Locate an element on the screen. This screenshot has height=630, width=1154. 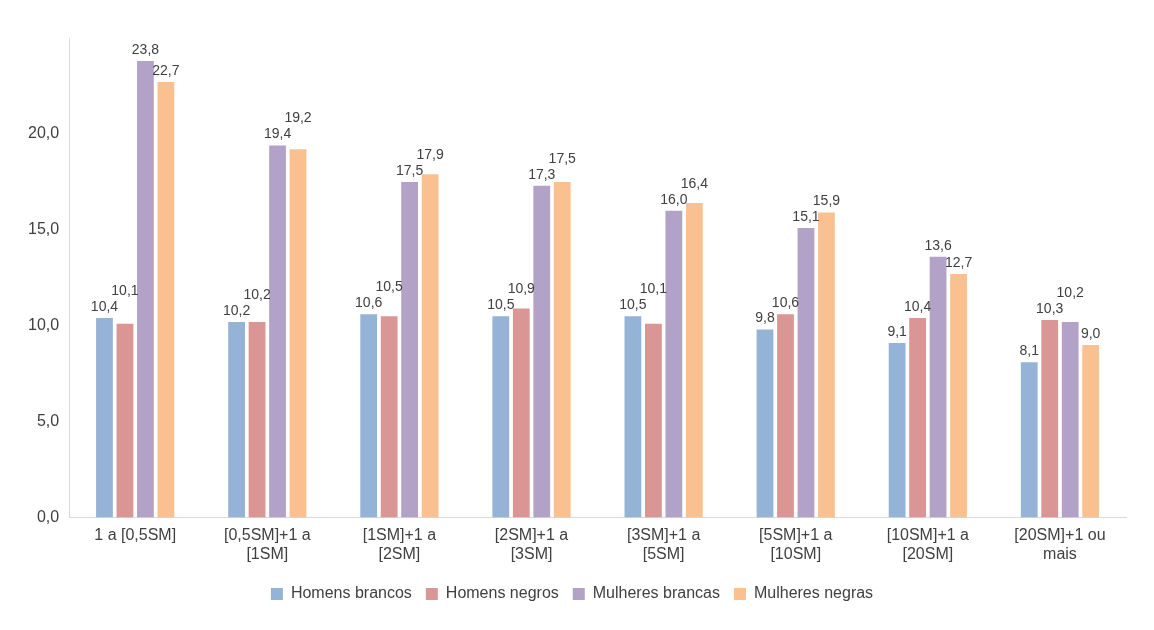
x-tick-label: [5SM]+1 a [10SM] is located at coordinates (796, 543).